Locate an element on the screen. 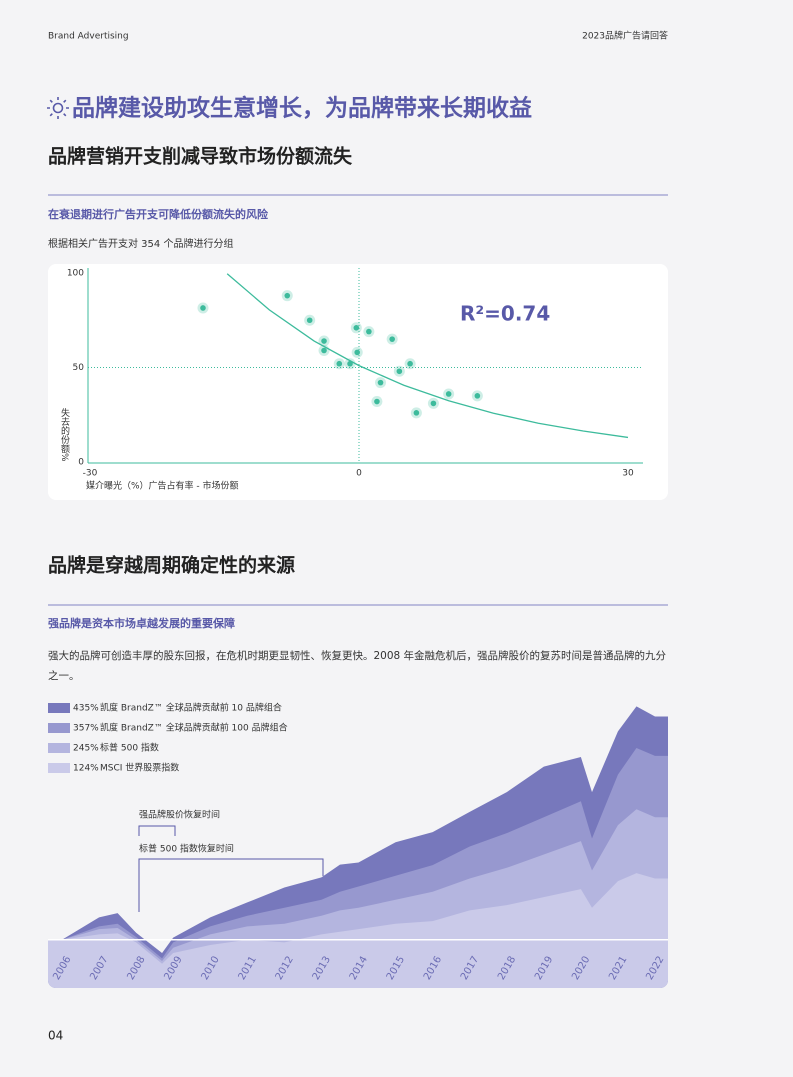  y-tick-label: 50 is located at coordinates (79, 368).